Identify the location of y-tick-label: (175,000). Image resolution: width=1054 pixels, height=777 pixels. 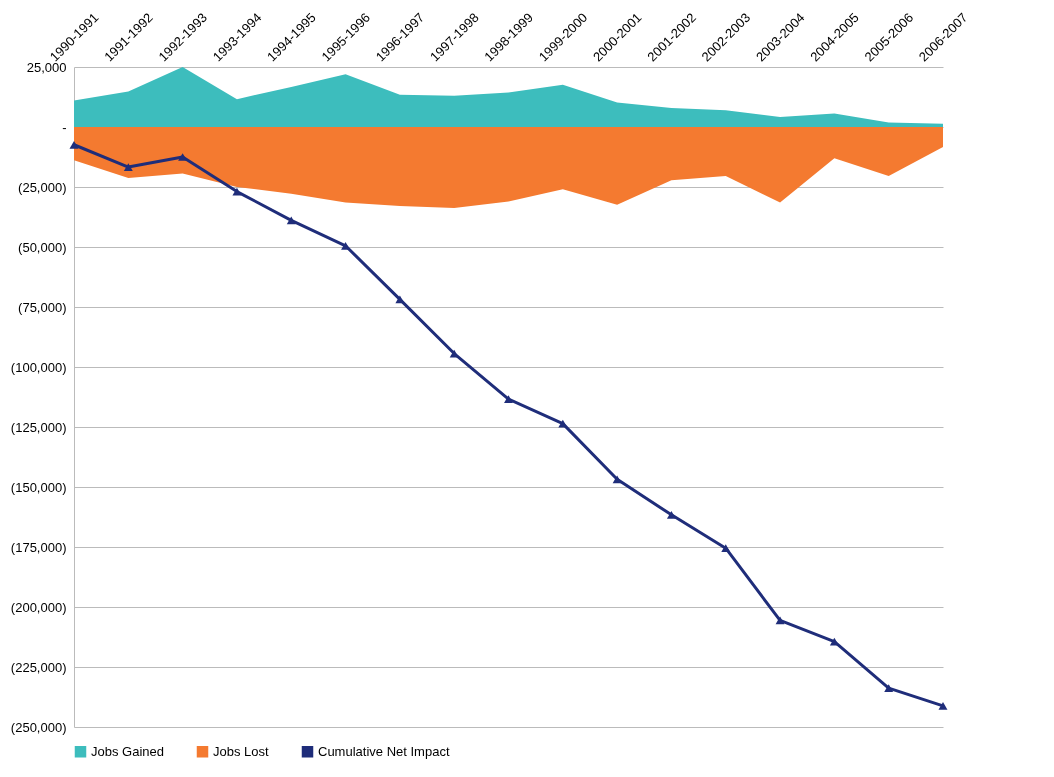
(38, 547).